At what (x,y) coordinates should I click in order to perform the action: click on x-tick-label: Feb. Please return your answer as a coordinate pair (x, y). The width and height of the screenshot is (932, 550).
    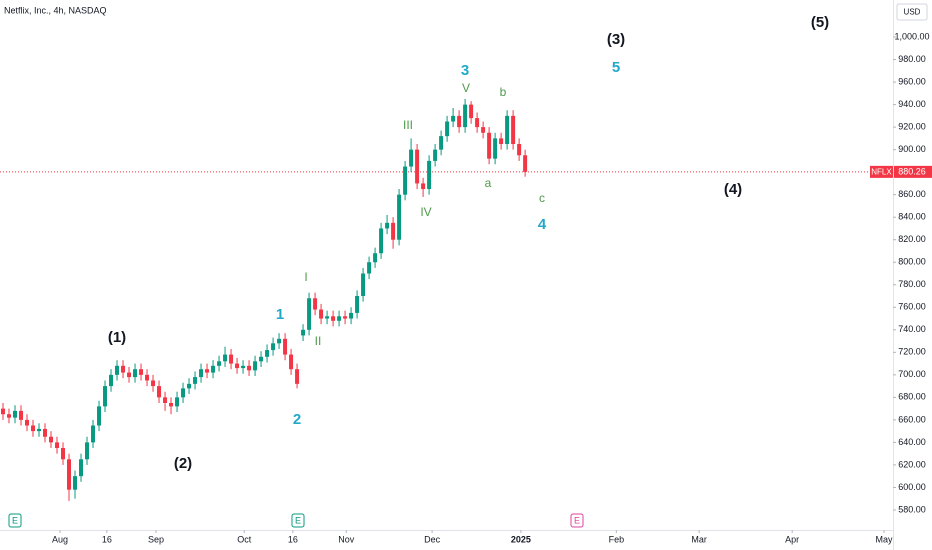
    Looking at the image, I should click on (617, 539).